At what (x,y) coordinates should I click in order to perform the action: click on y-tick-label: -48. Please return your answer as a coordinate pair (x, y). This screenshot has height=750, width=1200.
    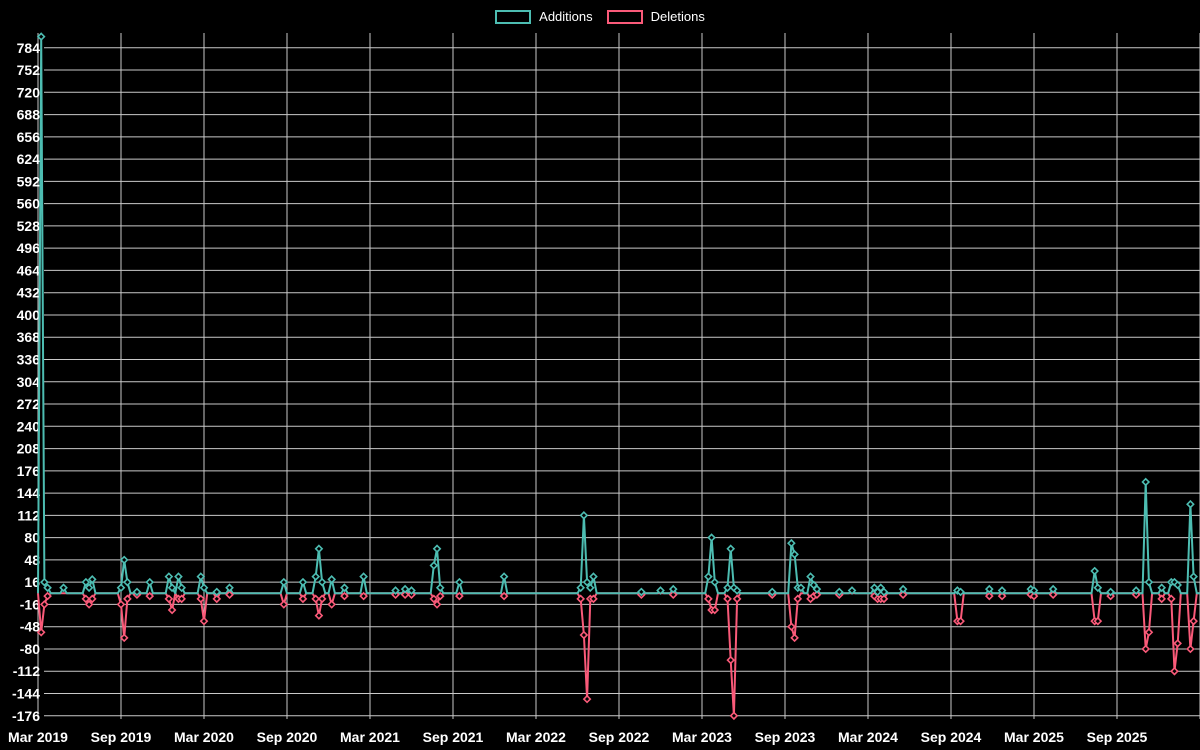
    Looking at the image, I should click on (30, 627).